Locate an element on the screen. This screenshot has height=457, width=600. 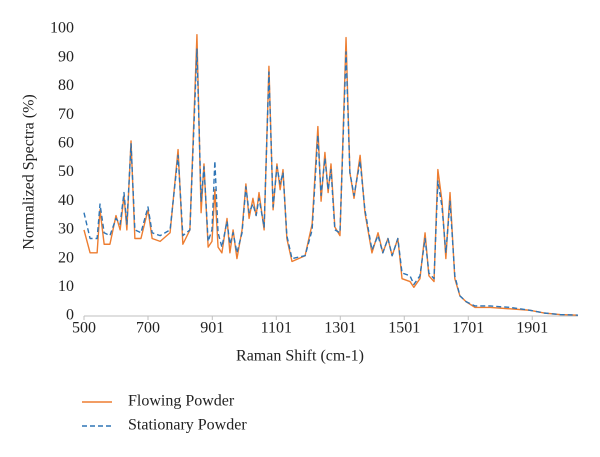
x-tick-label: 1301 is located at coordinates (340, 328).